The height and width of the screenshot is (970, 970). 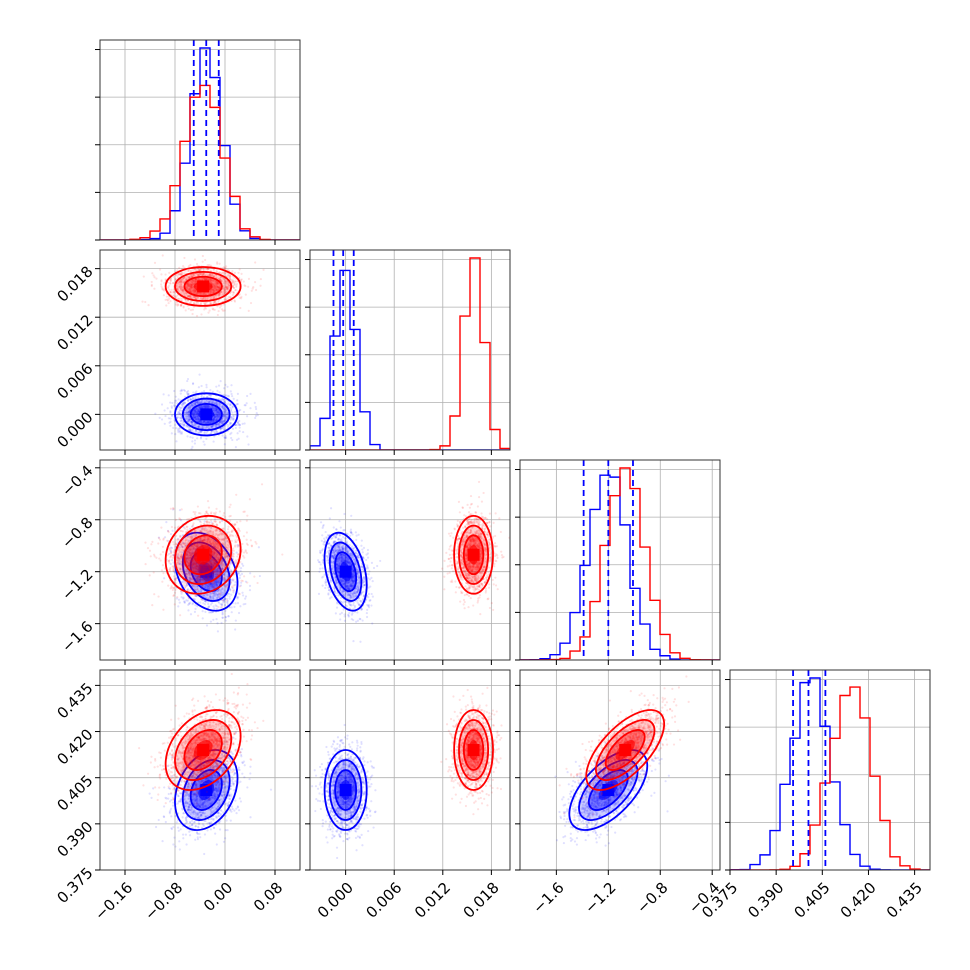 I want to click on x-tick-label: 0.420, so click(x=858, y=900).